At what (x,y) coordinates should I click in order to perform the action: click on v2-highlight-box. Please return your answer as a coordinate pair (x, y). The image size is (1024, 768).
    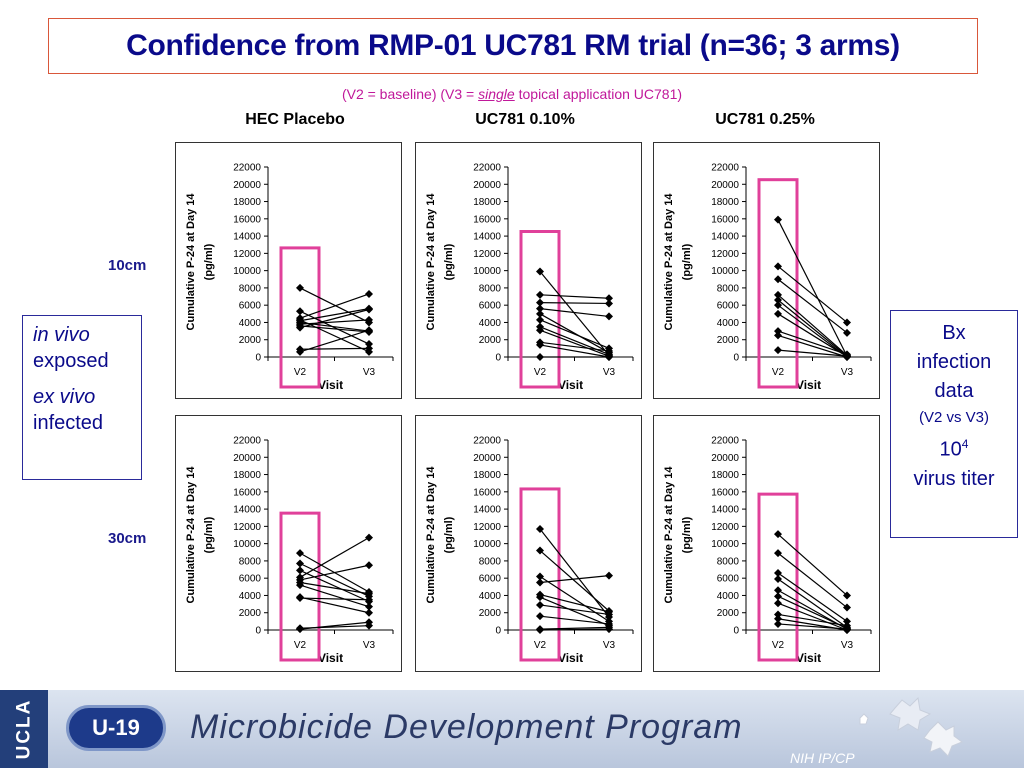
    Looking at the image, I should click on (540, 574).